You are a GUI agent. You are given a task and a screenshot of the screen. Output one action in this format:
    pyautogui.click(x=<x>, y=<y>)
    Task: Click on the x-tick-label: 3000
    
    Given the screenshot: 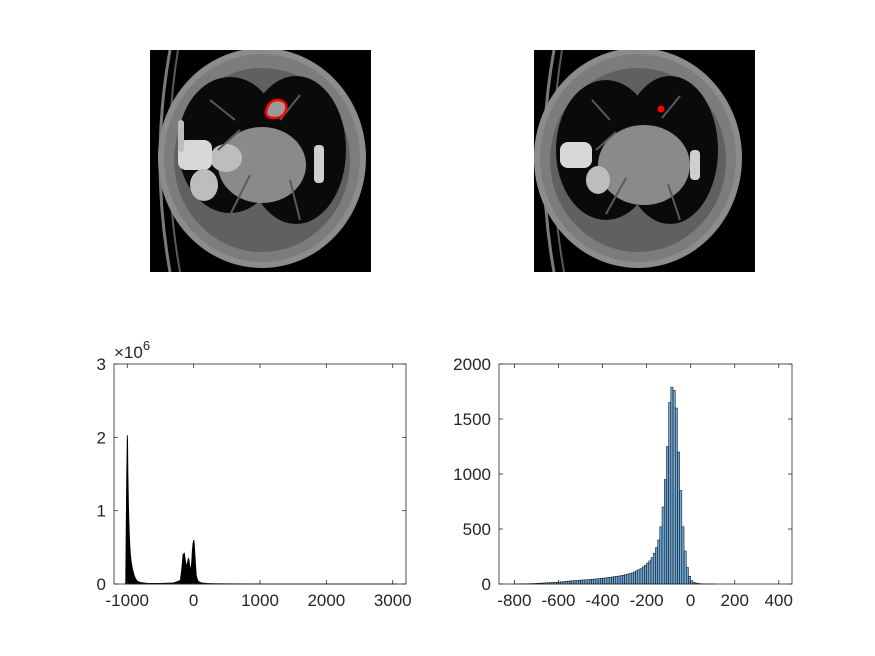 What is the action you would take?
    pyautogui.click(x=393, y=600)
    